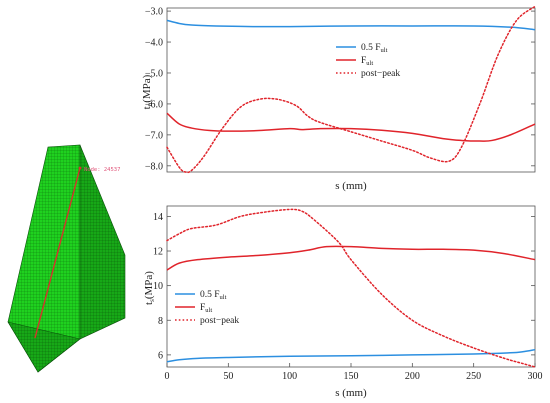  I want to click on top-legend: 0.5 Fult Fult post−peak, so click(368, 61).